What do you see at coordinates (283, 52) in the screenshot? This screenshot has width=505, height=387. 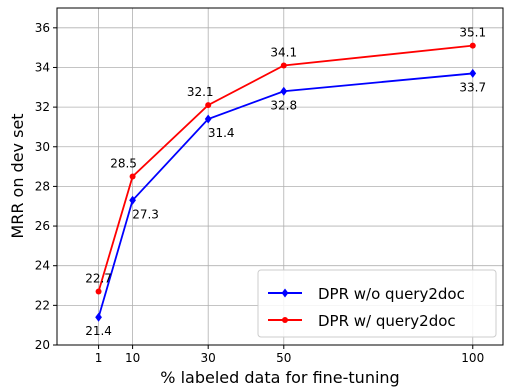 I see `data-label-series-2: 34.1` at bounding box center [283, 52].